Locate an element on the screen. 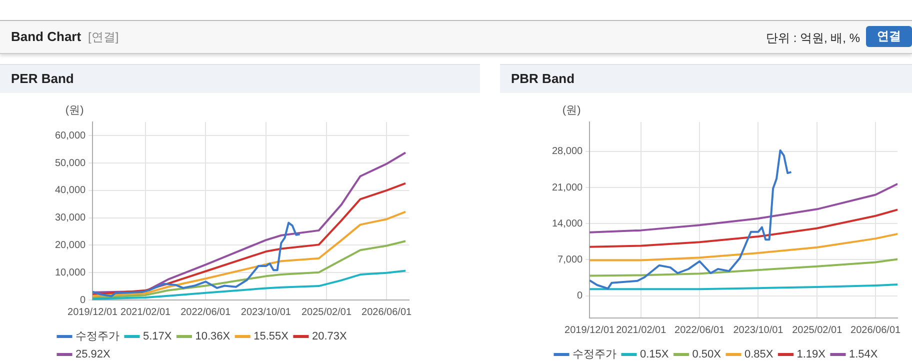 This screenshot has width=912, height=364. y-tick-label: 7,000 is located at coordinates (571, 260).